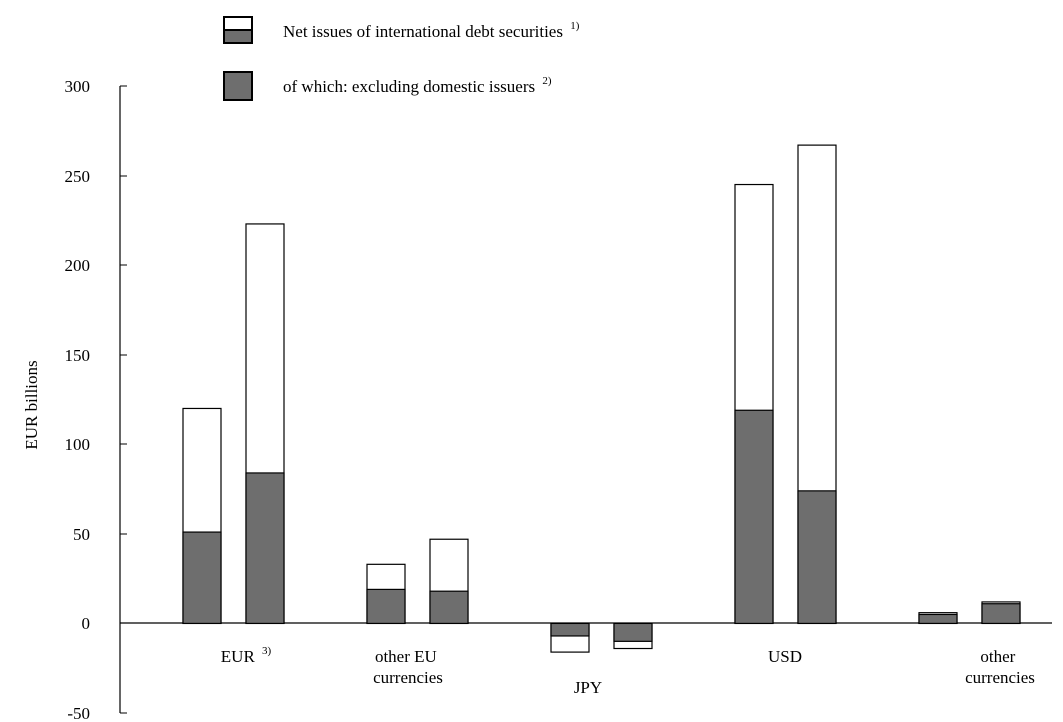 This screenshot has height=722, width=1063. I want to click on category-label-jpy: JPY, so click(588, 687).